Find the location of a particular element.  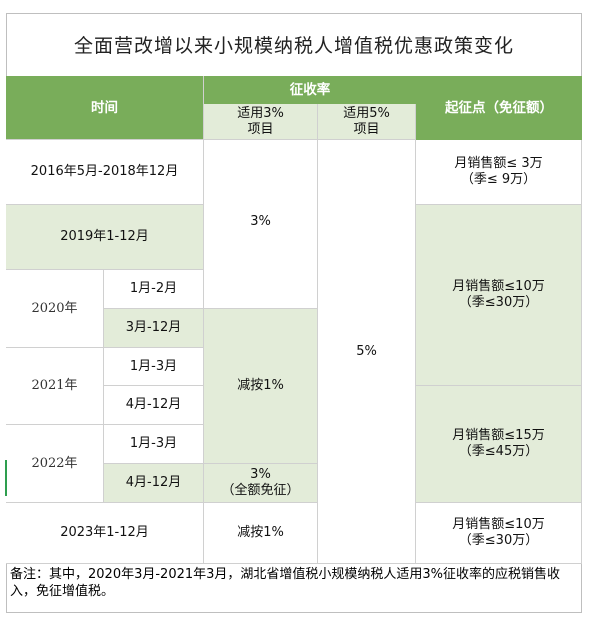

year-2022-label: 2022年 is located at coordinates (54, 463).